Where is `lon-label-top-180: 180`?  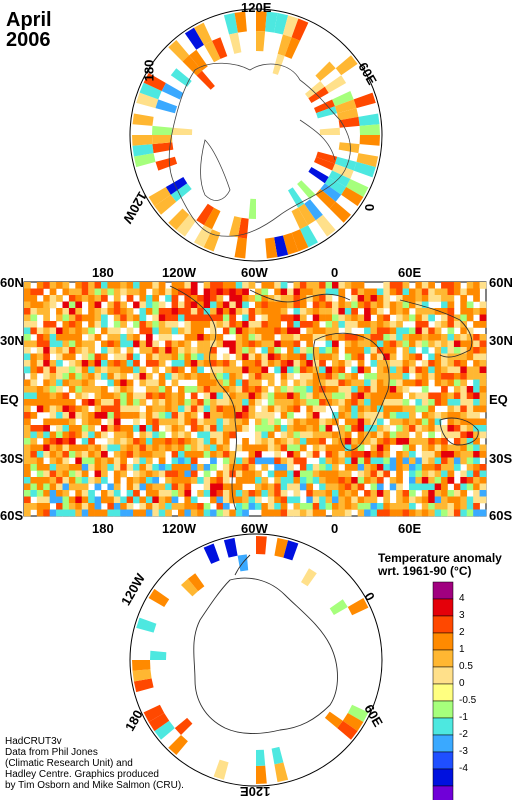
lon-label-top-180: 180 is located at coordinates (103, 272).